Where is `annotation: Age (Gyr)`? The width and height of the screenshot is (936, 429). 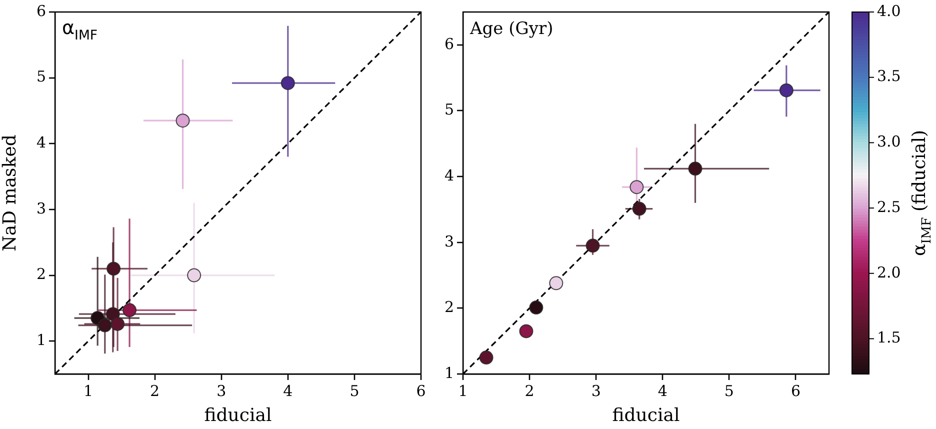 annotation: Age (Gyr) is located at coordinates (511, 29).